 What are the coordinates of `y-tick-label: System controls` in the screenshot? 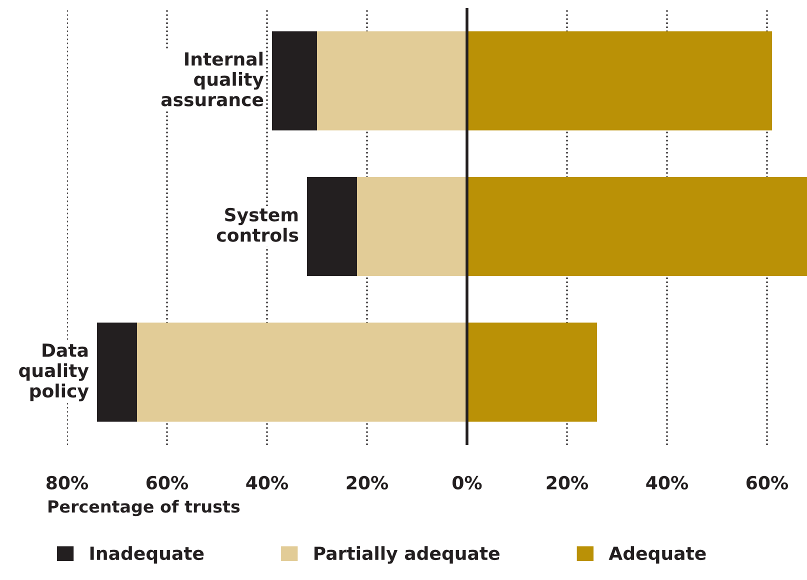 It's located at (257, 225).